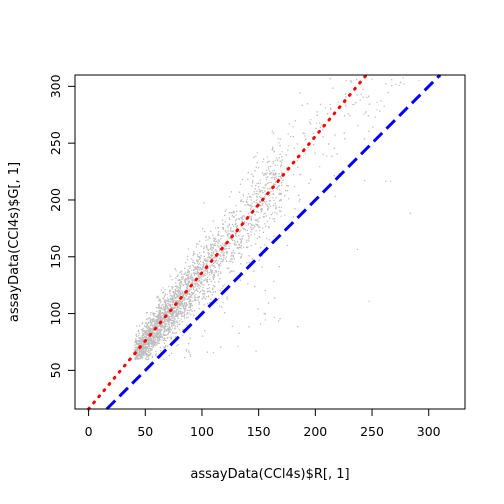 This screenshot has height=504, width=504. Describe the element at coordinates (372, 431) in the screenshot. I see `x-tick-label: 250` at that location.